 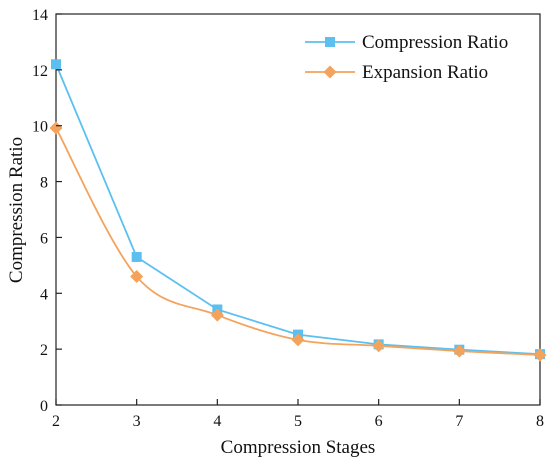 What do you see at coordinates (298, 421) in the screenshot?
I see `x-tick-label: 5` at bounding box center [298, 421].